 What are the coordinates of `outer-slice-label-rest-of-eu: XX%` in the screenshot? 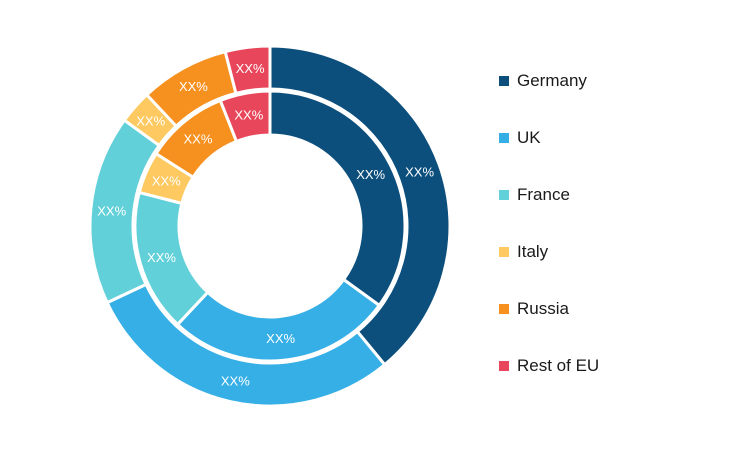 It's located at (250, 68).